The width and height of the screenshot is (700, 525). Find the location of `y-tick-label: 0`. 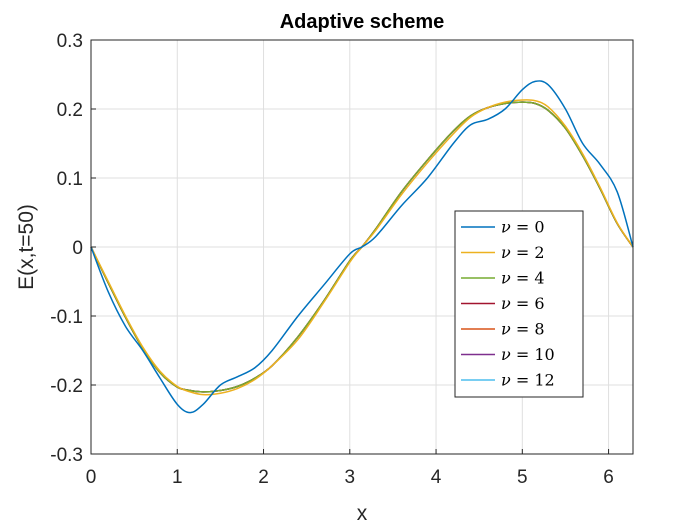

y-tick-label: 0 is located at coordinates (77, 248).